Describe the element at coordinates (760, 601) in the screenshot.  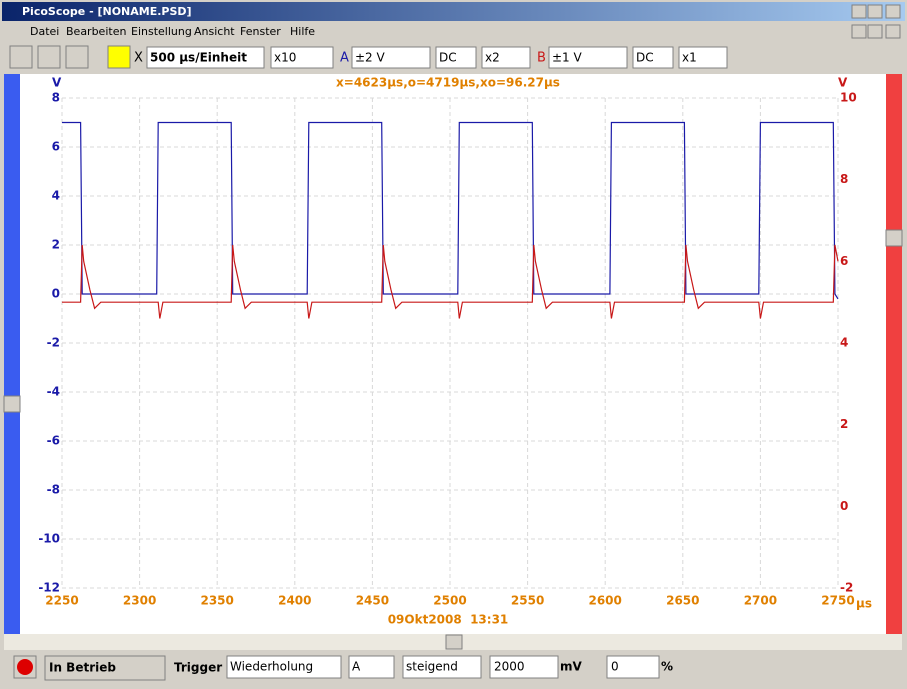
I see `x-tick-label: 2700` at that location.